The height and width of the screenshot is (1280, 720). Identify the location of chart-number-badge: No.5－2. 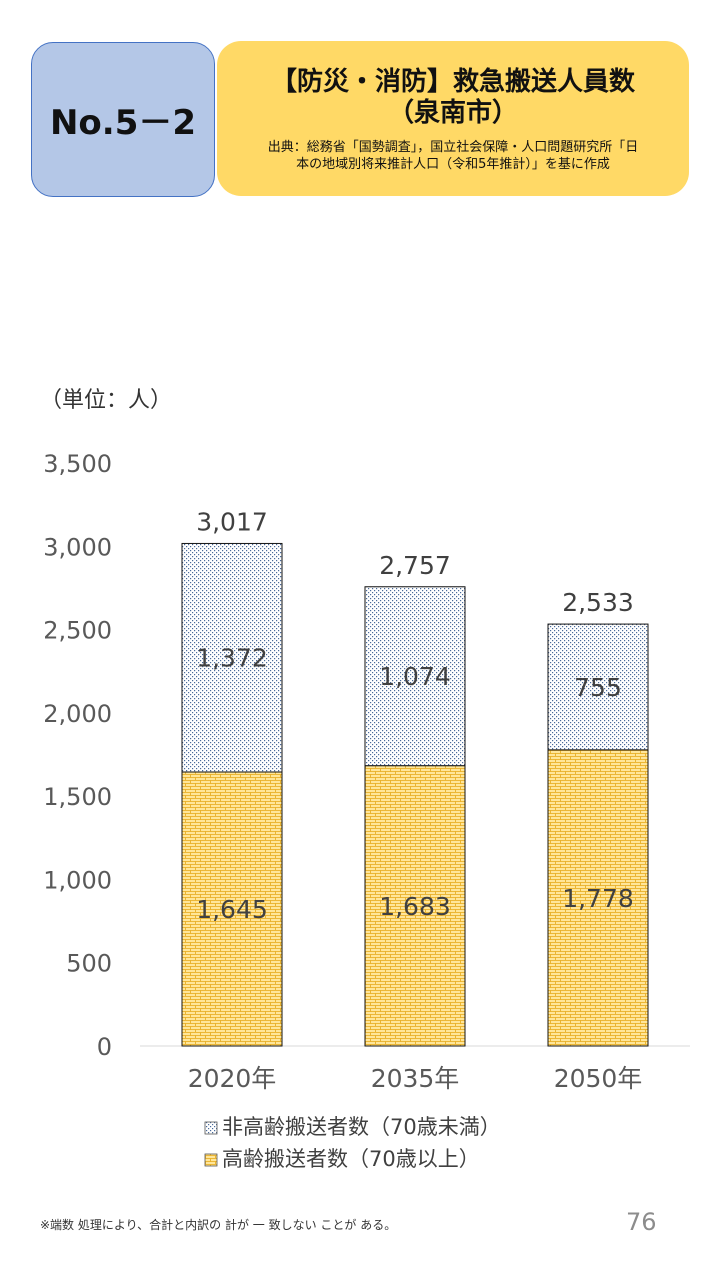
(123, 119).